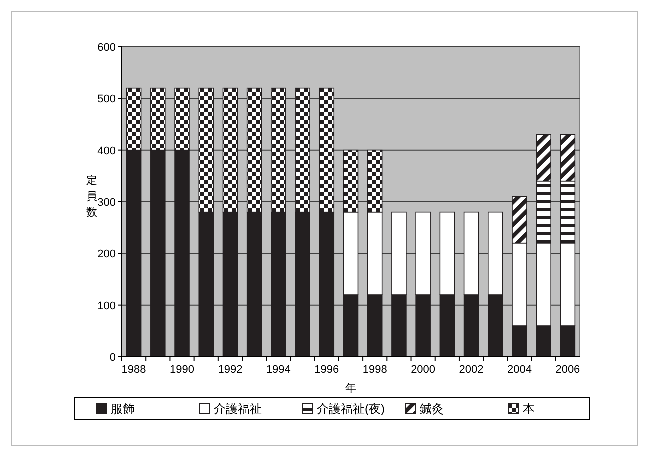 Image resolution: width=650 pixels, height=458 pixels. Describe the element at coordinates (107, 48) in the screenshot. I see `y-tick-label: 600` at that location.